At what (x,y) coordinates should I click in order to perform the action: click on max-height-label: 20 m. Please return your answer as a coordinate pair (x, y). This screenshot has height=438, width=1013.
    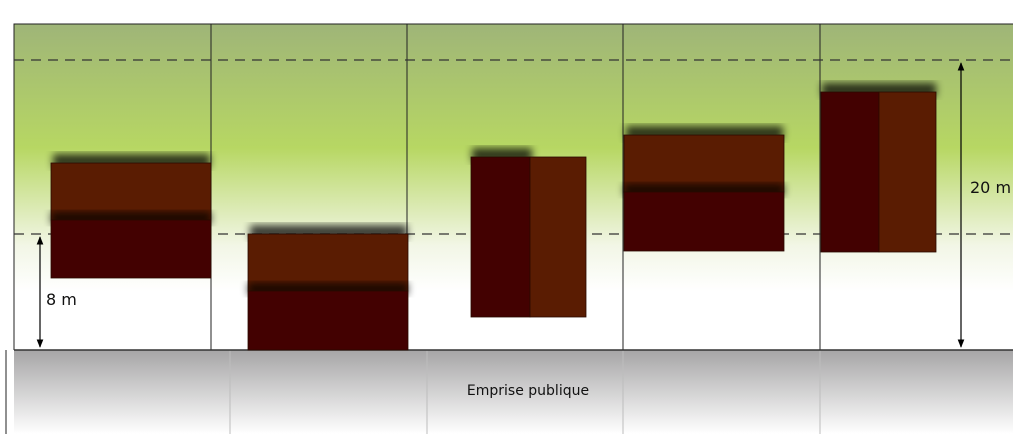
    Looking at the image, I should click on (990, 187).